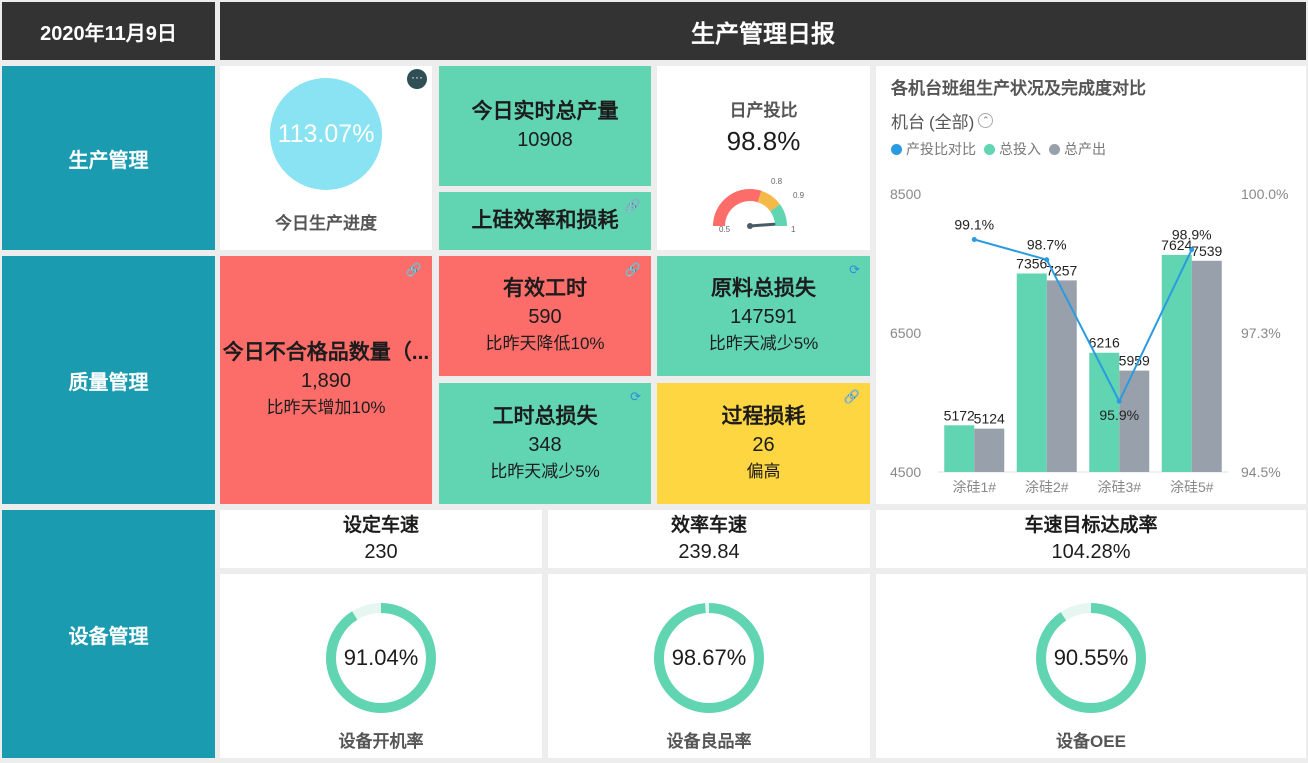 The height and width of the screenshot is (763, 1308). I want to click on uptime-ring, so click(381, 658).